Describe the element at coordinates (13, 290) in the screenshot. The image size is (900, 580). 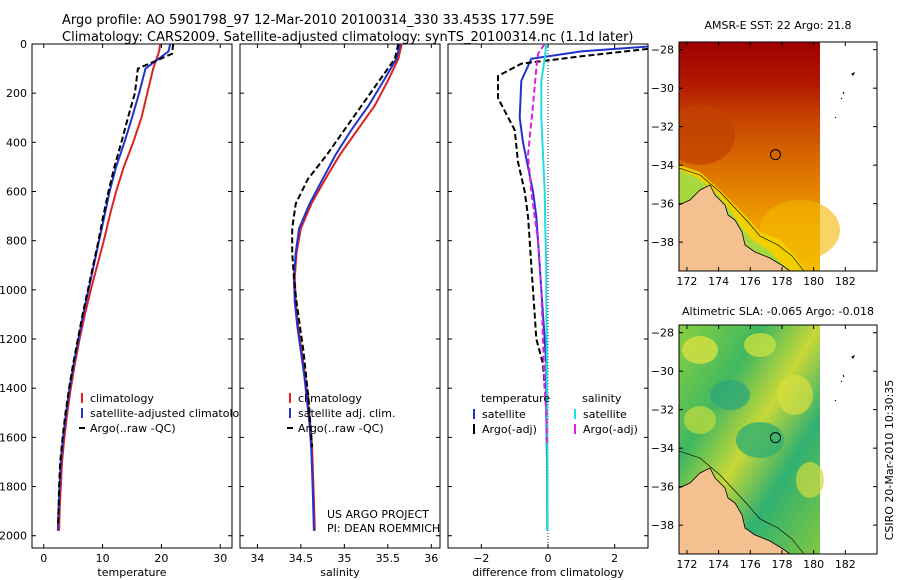
I see `y-tick-label: 1000` at that location.